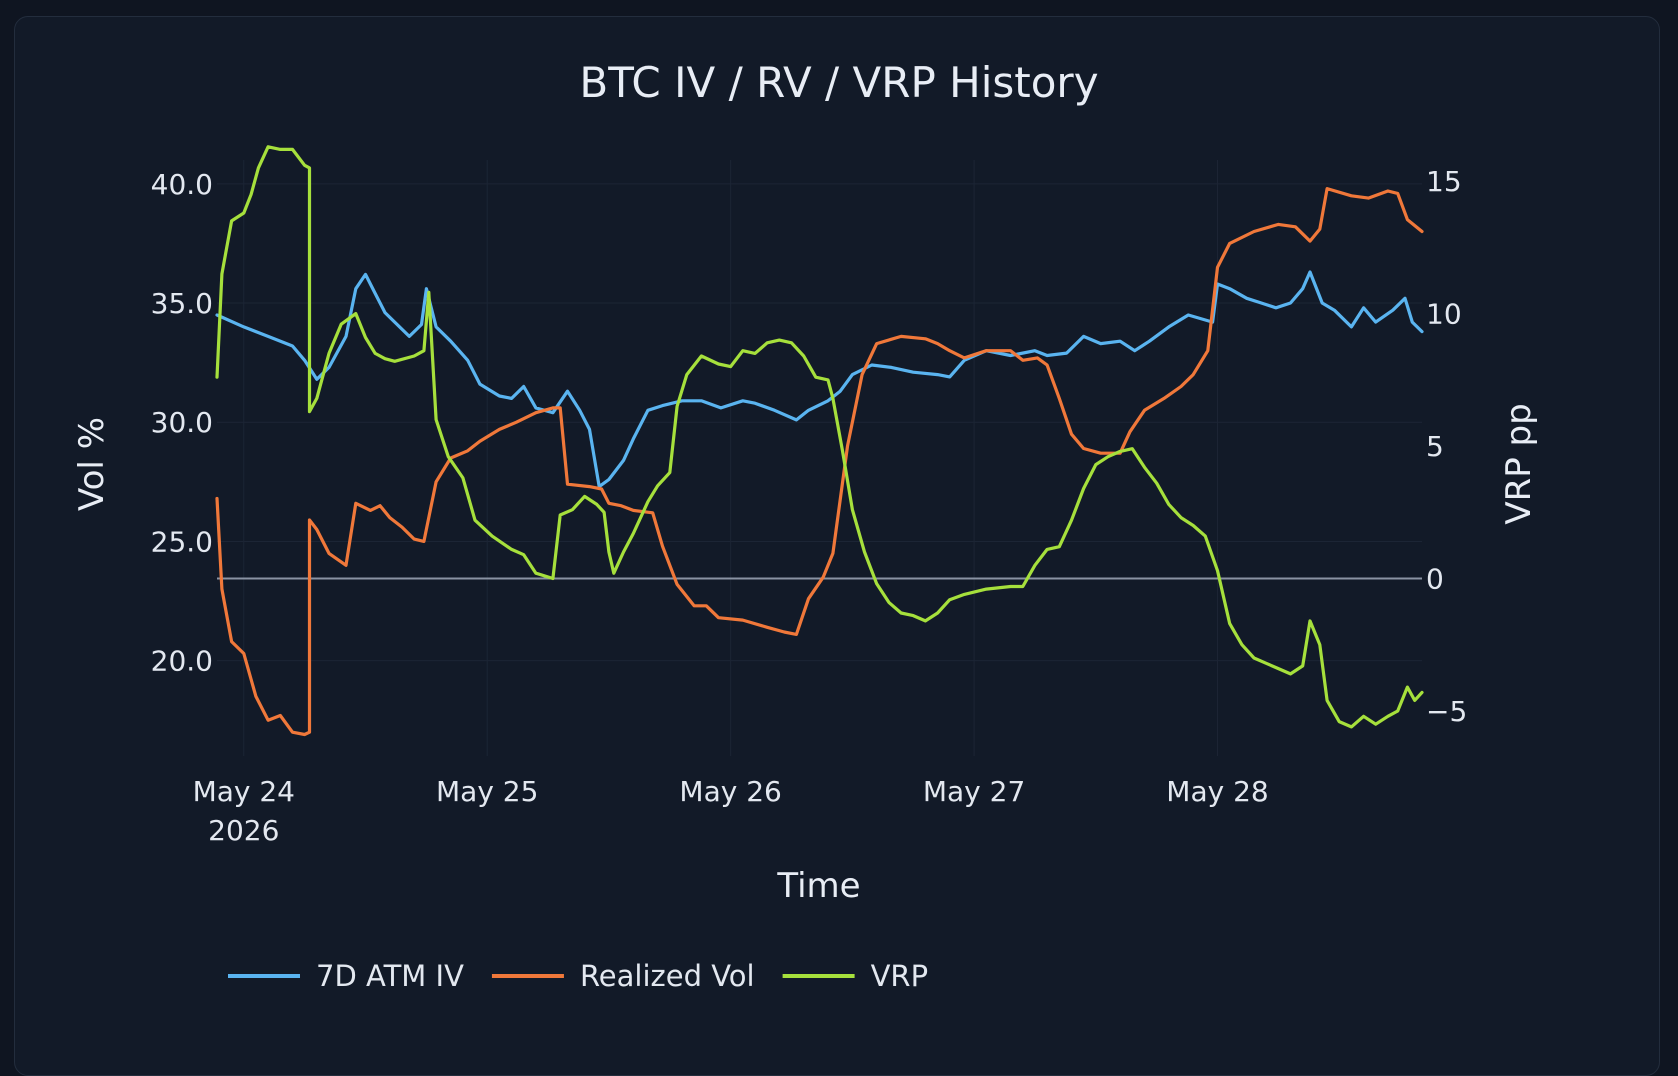 Image resolution: width=1678 pixels, height=1076 pixels. What do you see at coordinates (182, 541) in the screenshot?
I see `y-tick-label: 25.0` at bounding box center [182, 541].